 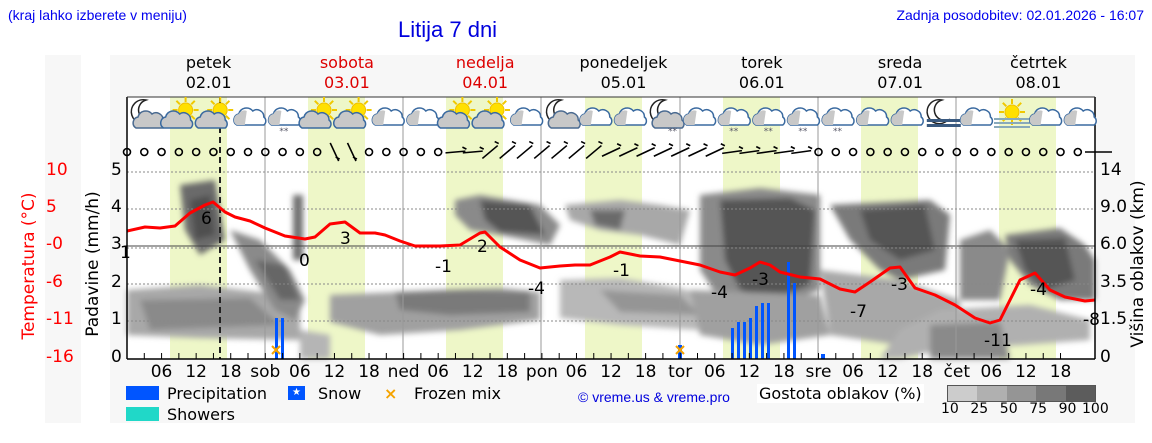 I want to click on day-name: ponedeljek, so click(x=623, y=62).